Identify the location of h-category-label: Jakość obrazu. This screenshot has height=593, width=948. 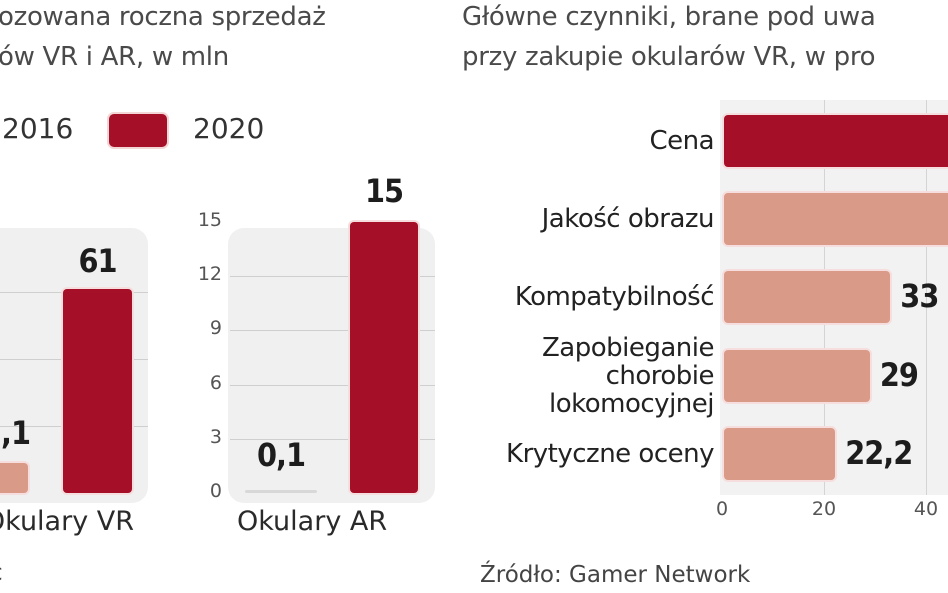
(628, 219).